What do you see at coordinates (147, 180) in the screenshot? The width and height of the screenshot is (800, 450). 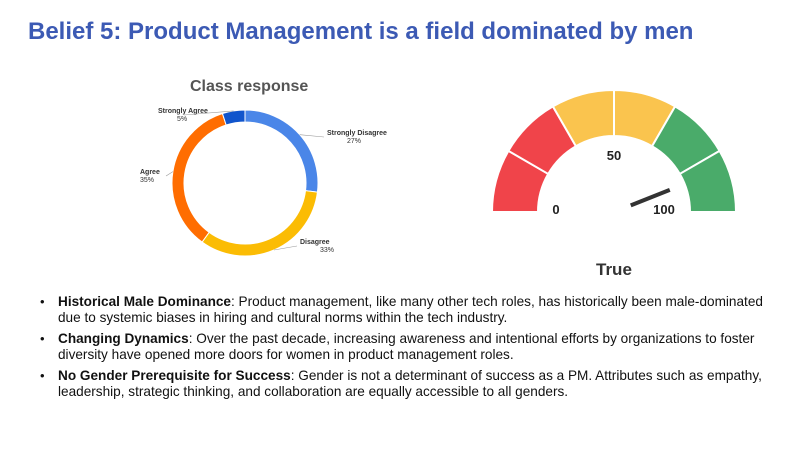 I see `donut-slice-value: 35%` at bounding box center [147, 180].